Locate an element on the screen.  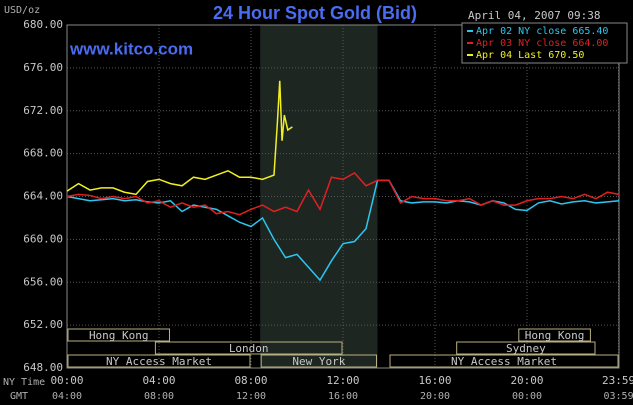
chart-title: 24 Hour Spot Gold (Bid) is located at coordinates (315, 13).